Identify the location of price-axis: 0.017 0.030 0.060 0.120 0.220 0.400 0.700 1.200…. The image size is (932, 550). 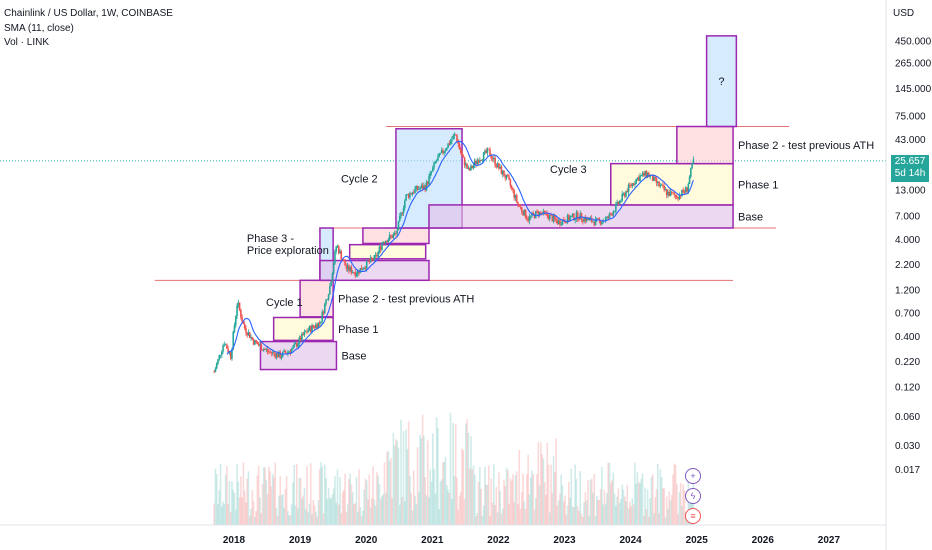
(913, 256).